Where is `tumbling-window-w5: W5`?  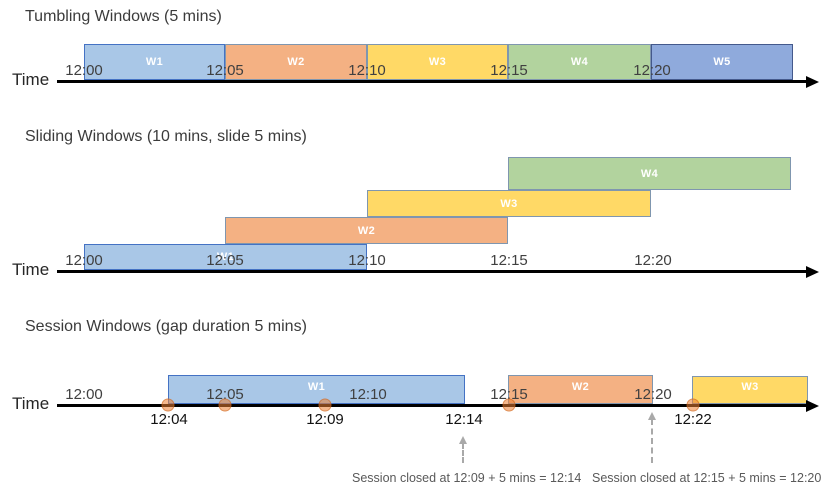
tumbling-window-w5: W5 is located at coordinates (722, 62).